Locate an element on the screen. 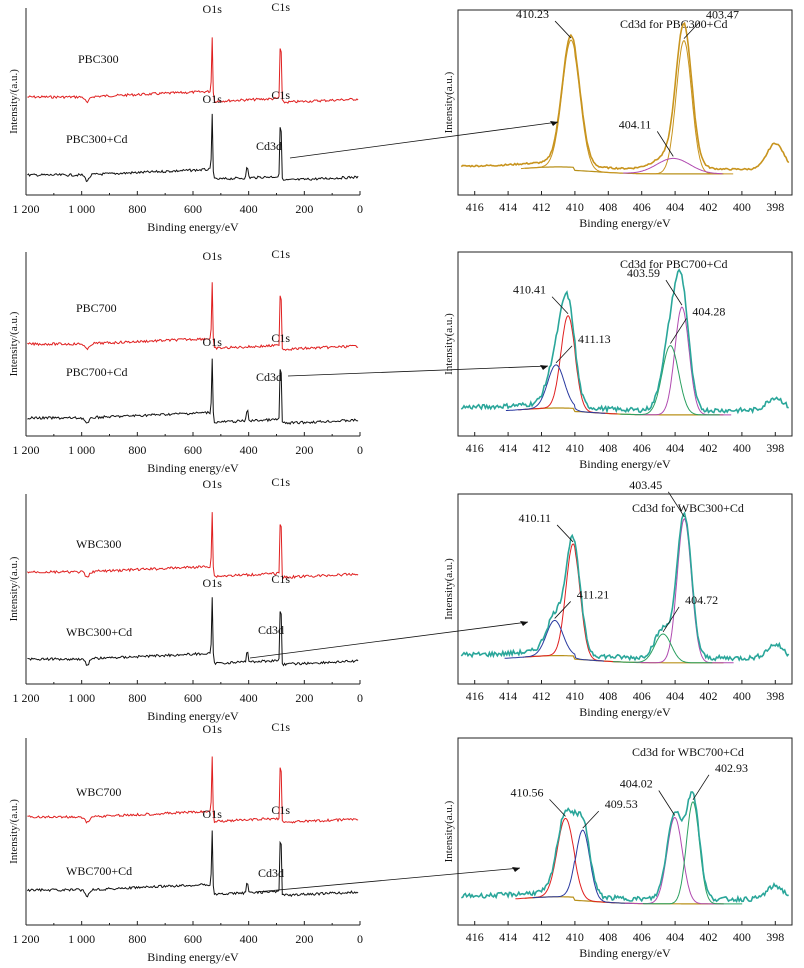 The width and height of the screenshot is (804, 968). series-label-pristine: WBC300 is located at coordinates (98, 544).